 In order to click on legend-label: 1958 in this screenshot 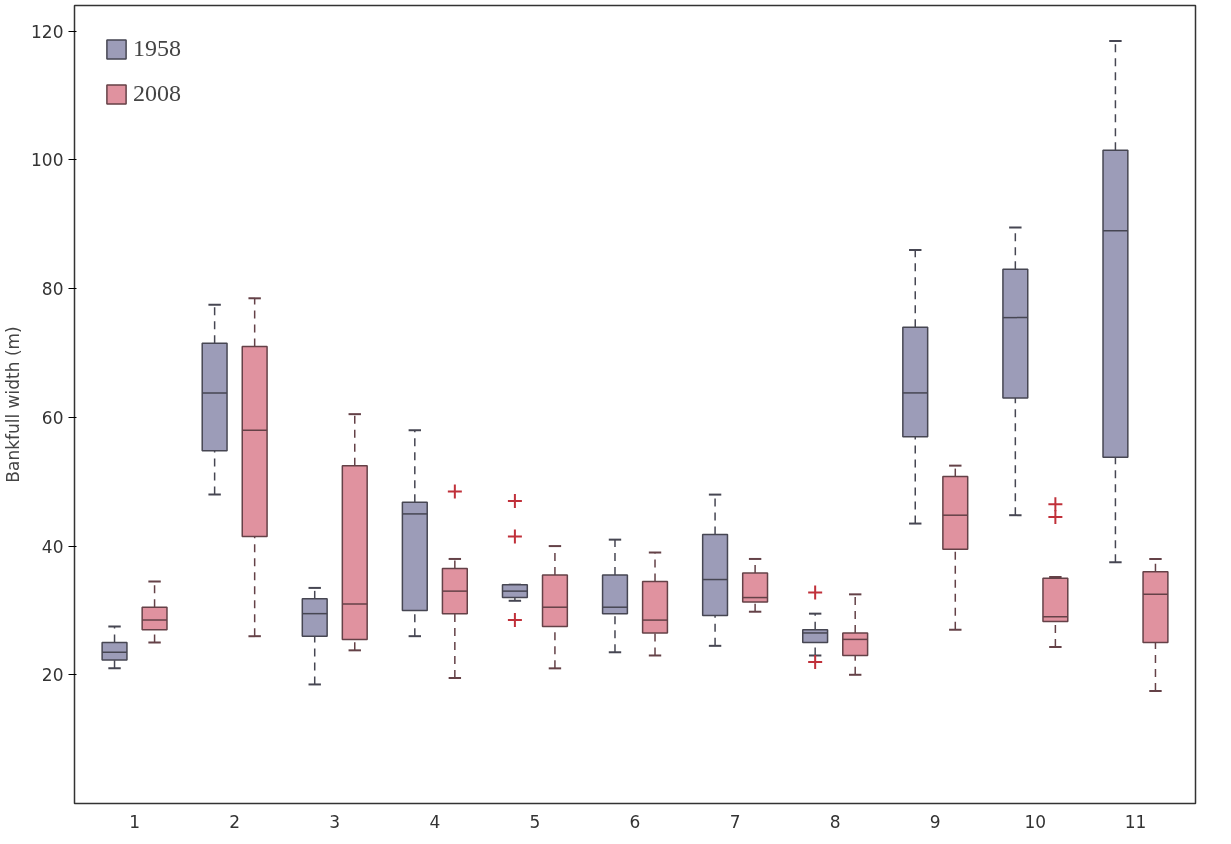, I will do `click(157, 48)`.